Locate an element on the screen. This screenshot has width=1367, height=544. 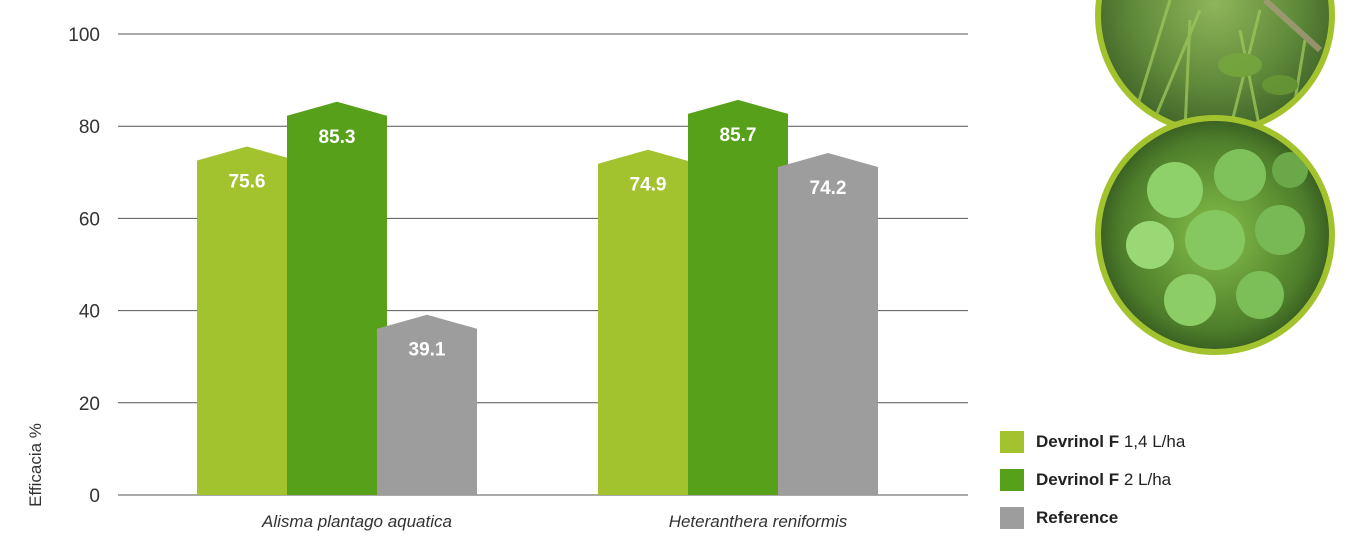
legend-item: Devrinol F 1,4 L/ha is located at coordinates (1092, 442).